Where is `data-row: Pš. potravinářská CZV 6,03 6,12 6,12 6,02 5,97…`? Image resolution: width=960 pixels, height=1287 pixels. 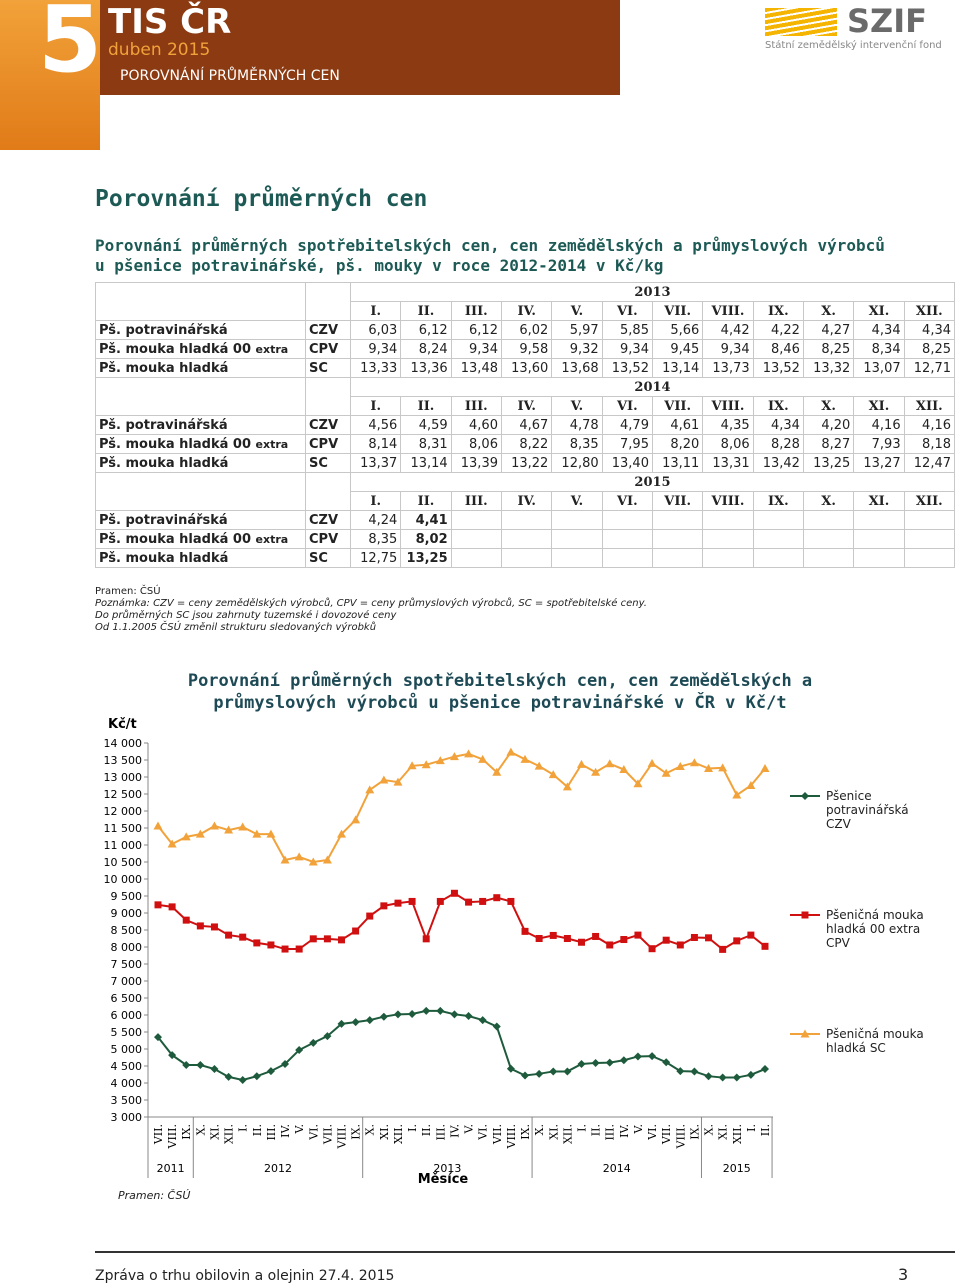 data-row: Pš. potravinářská CZV 6,03 6,12 6,12 6,02 5,97… is located at coordinates (525, 330).